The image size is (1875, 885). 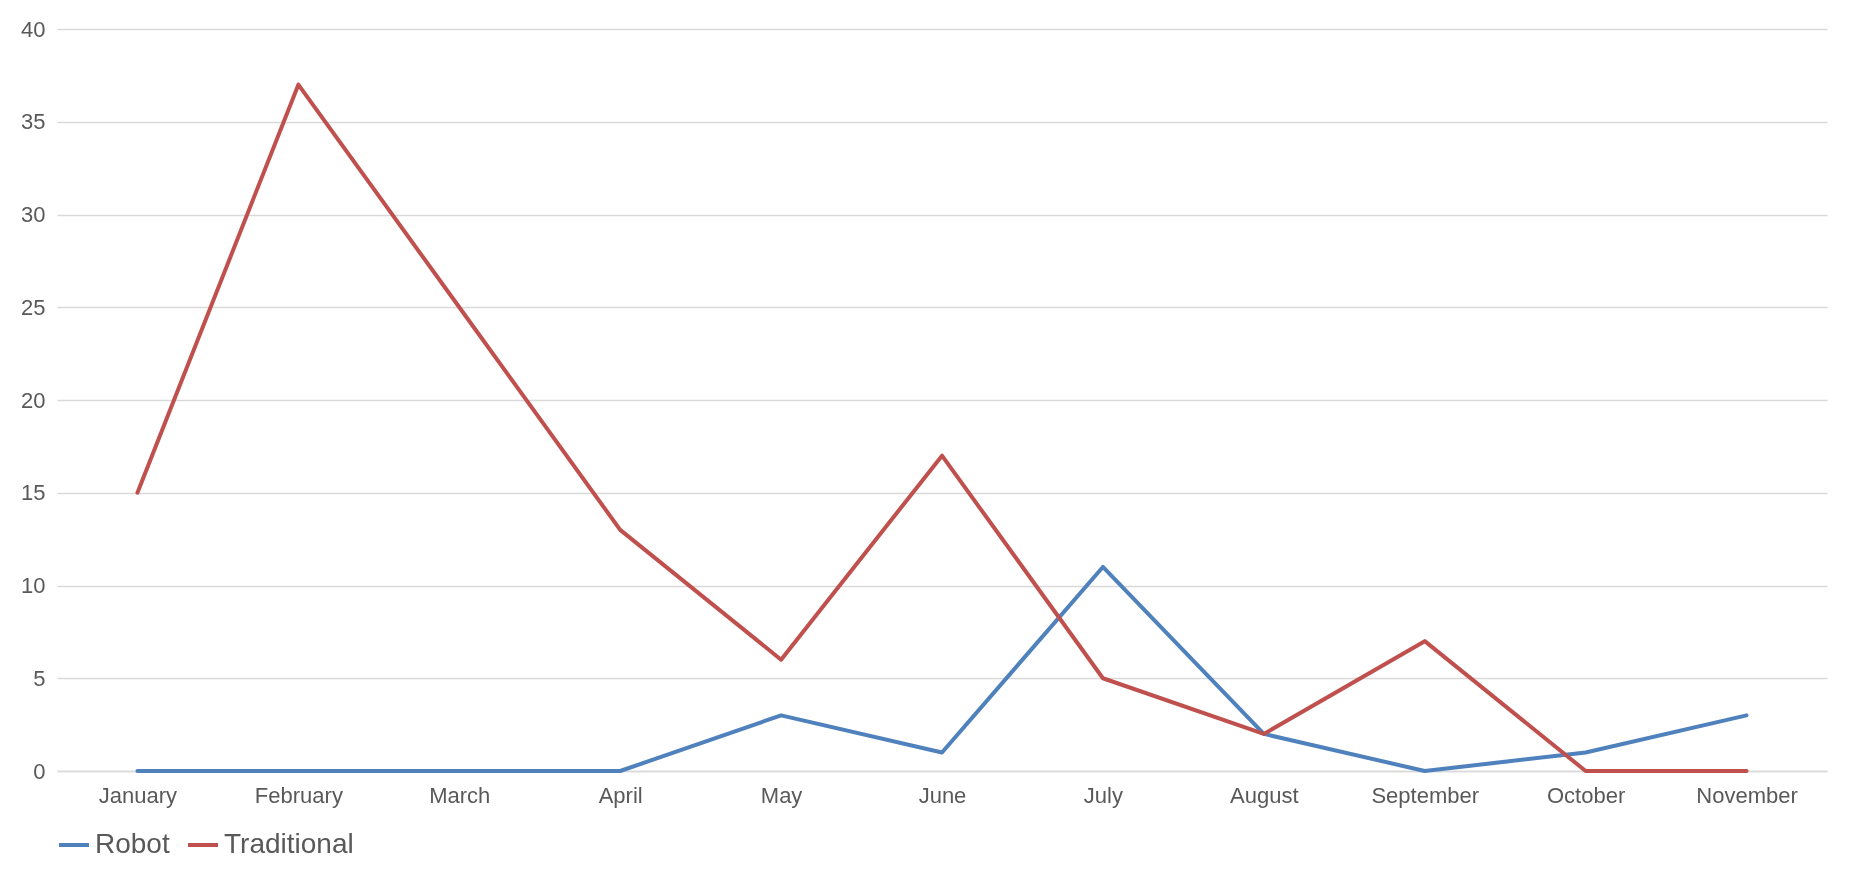 What do you see at coordinates (1747, 795) in the screenshot?
I see `x-tick-label: November` at bounding box center [1747, 795].